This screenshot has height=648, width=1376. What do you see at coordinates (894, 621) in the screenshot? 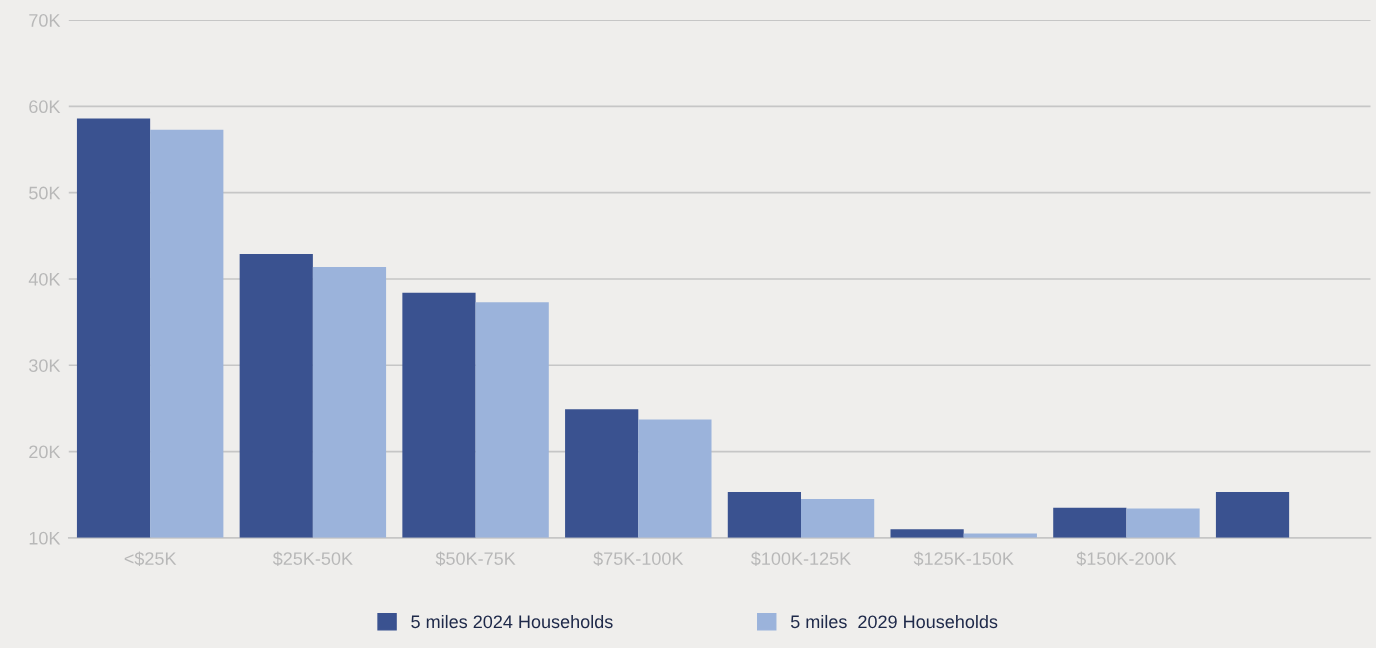
I see `legend-label: 5 miles 2029 Households` at bounding box center [894, 621].